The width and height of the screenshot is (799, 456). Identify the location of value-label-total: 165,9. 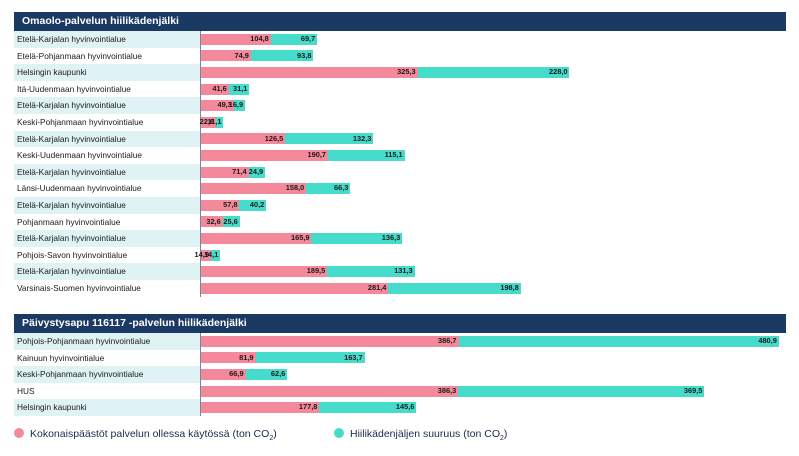
(300, 238).